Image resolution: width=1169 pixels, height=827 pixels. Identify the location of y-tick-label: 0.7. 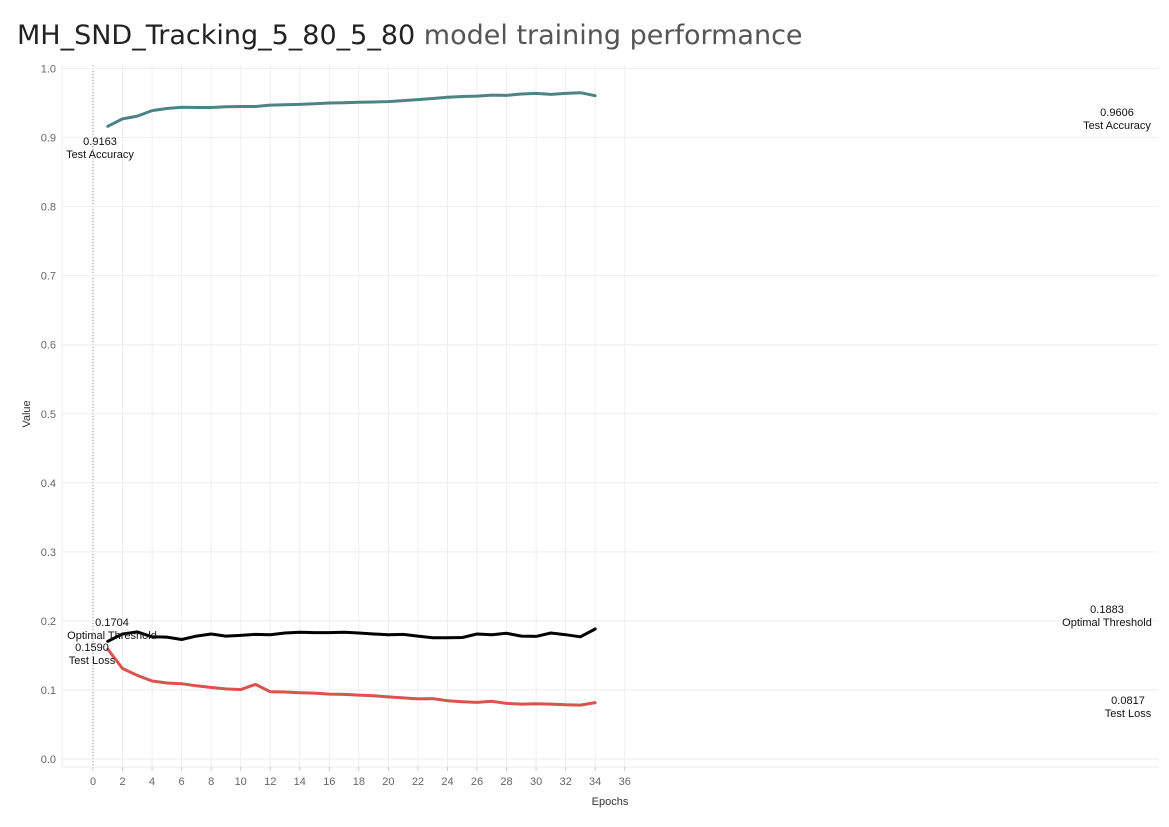
(48, 277).